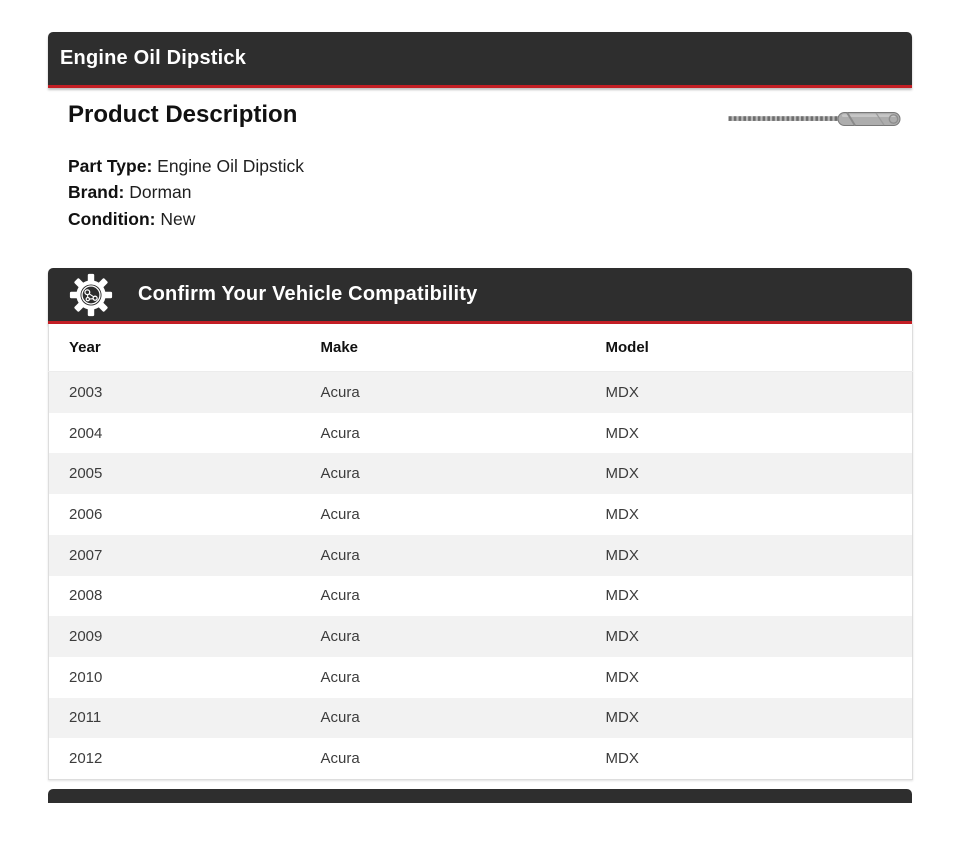 This screenshot has width=960, height=842. What do you see at coordinates (490, 219) in the screenshot?
I see `attr-condition: Condition: New` at bounding box center [490, 219].